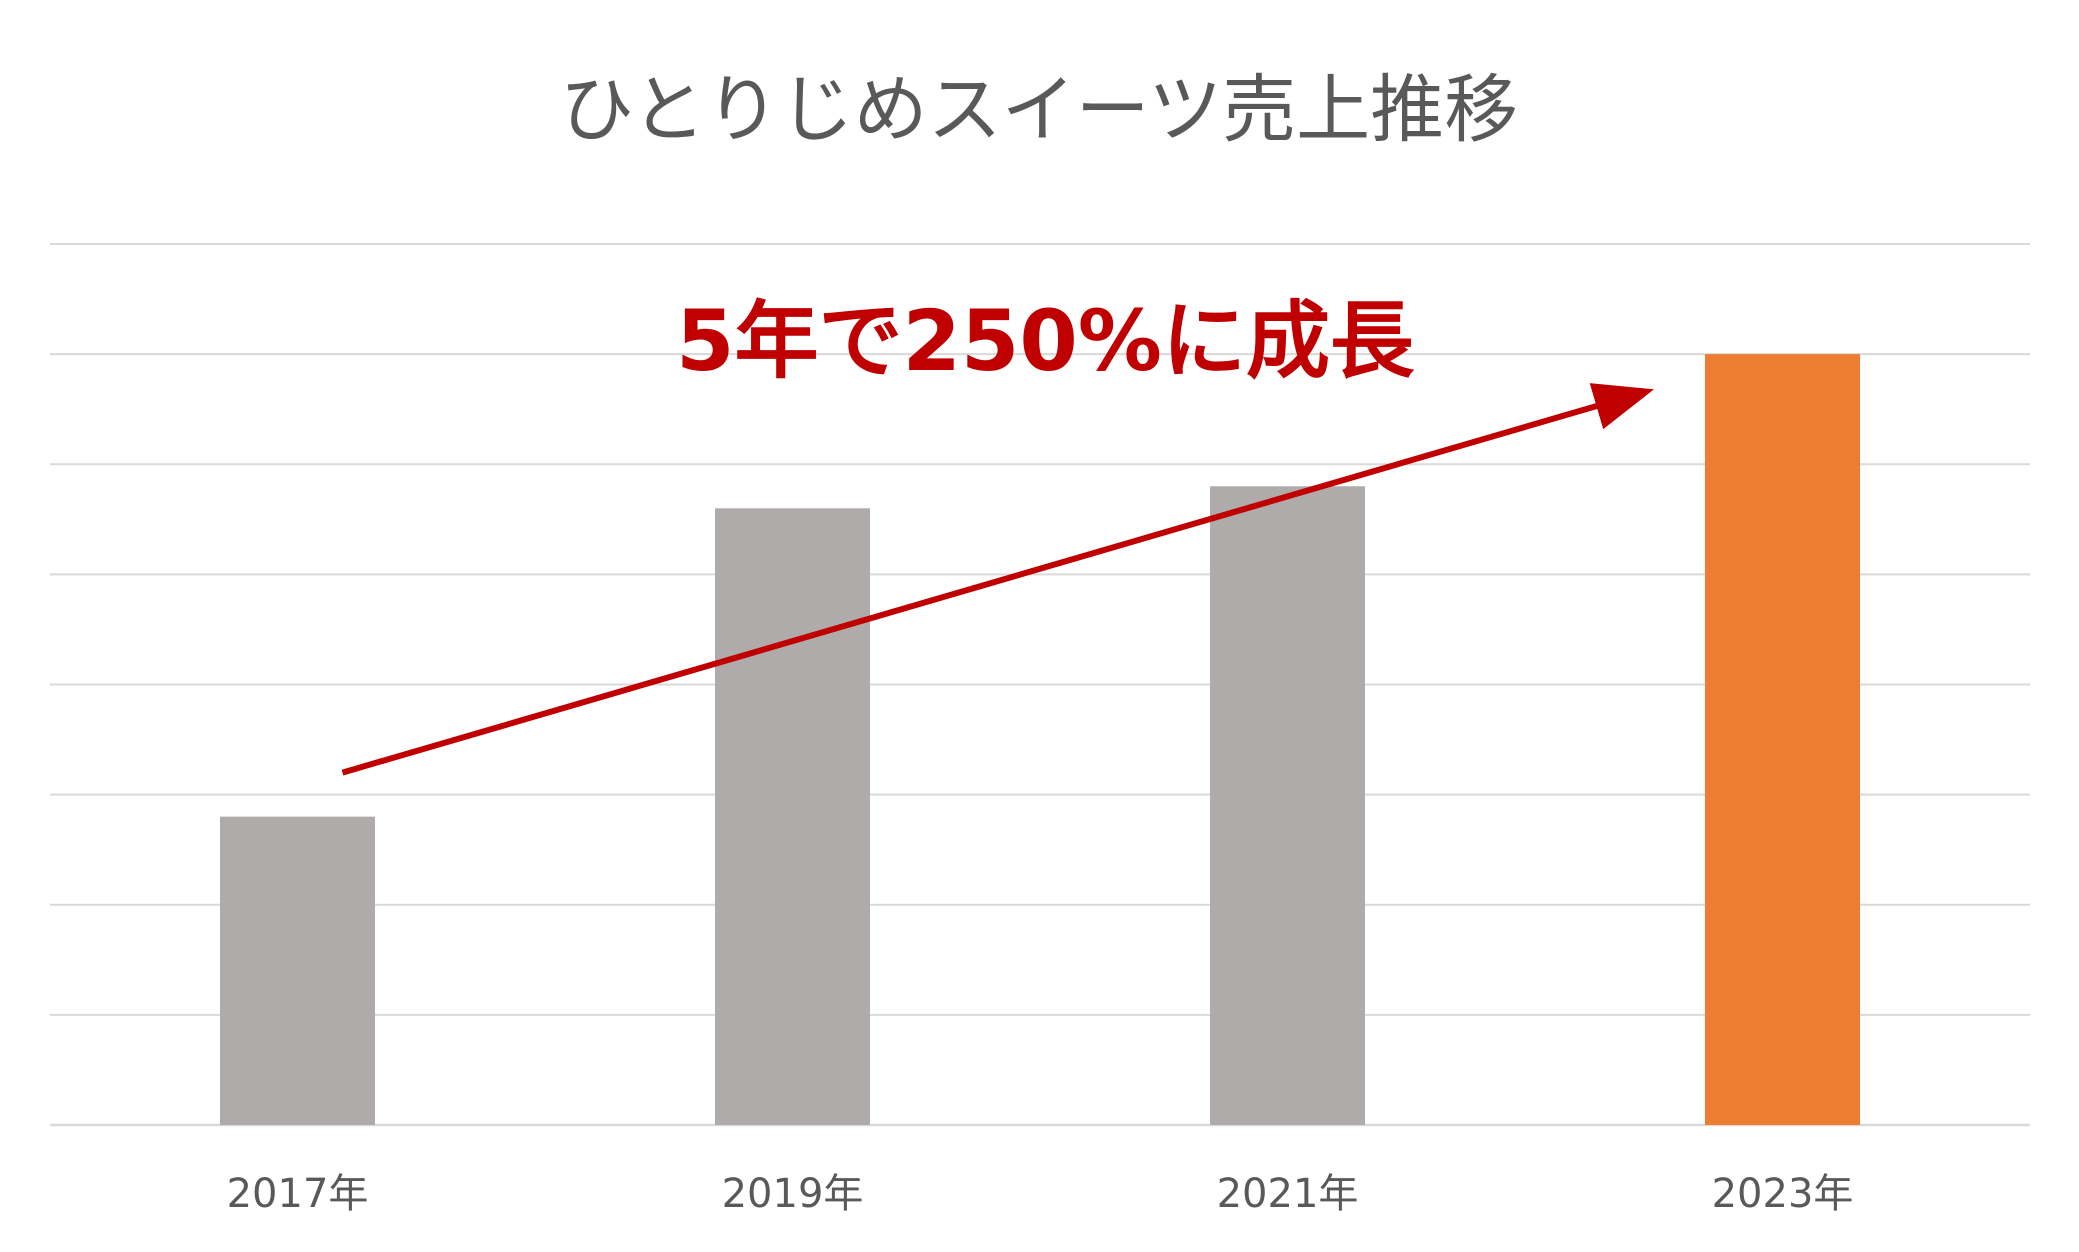 Image resolution: width=2079 pixels, height=1252 pixels. Describe the element at coordinates (1783, 1194) in the screenshot. I see `x-tick-label: 2023年` at that location.